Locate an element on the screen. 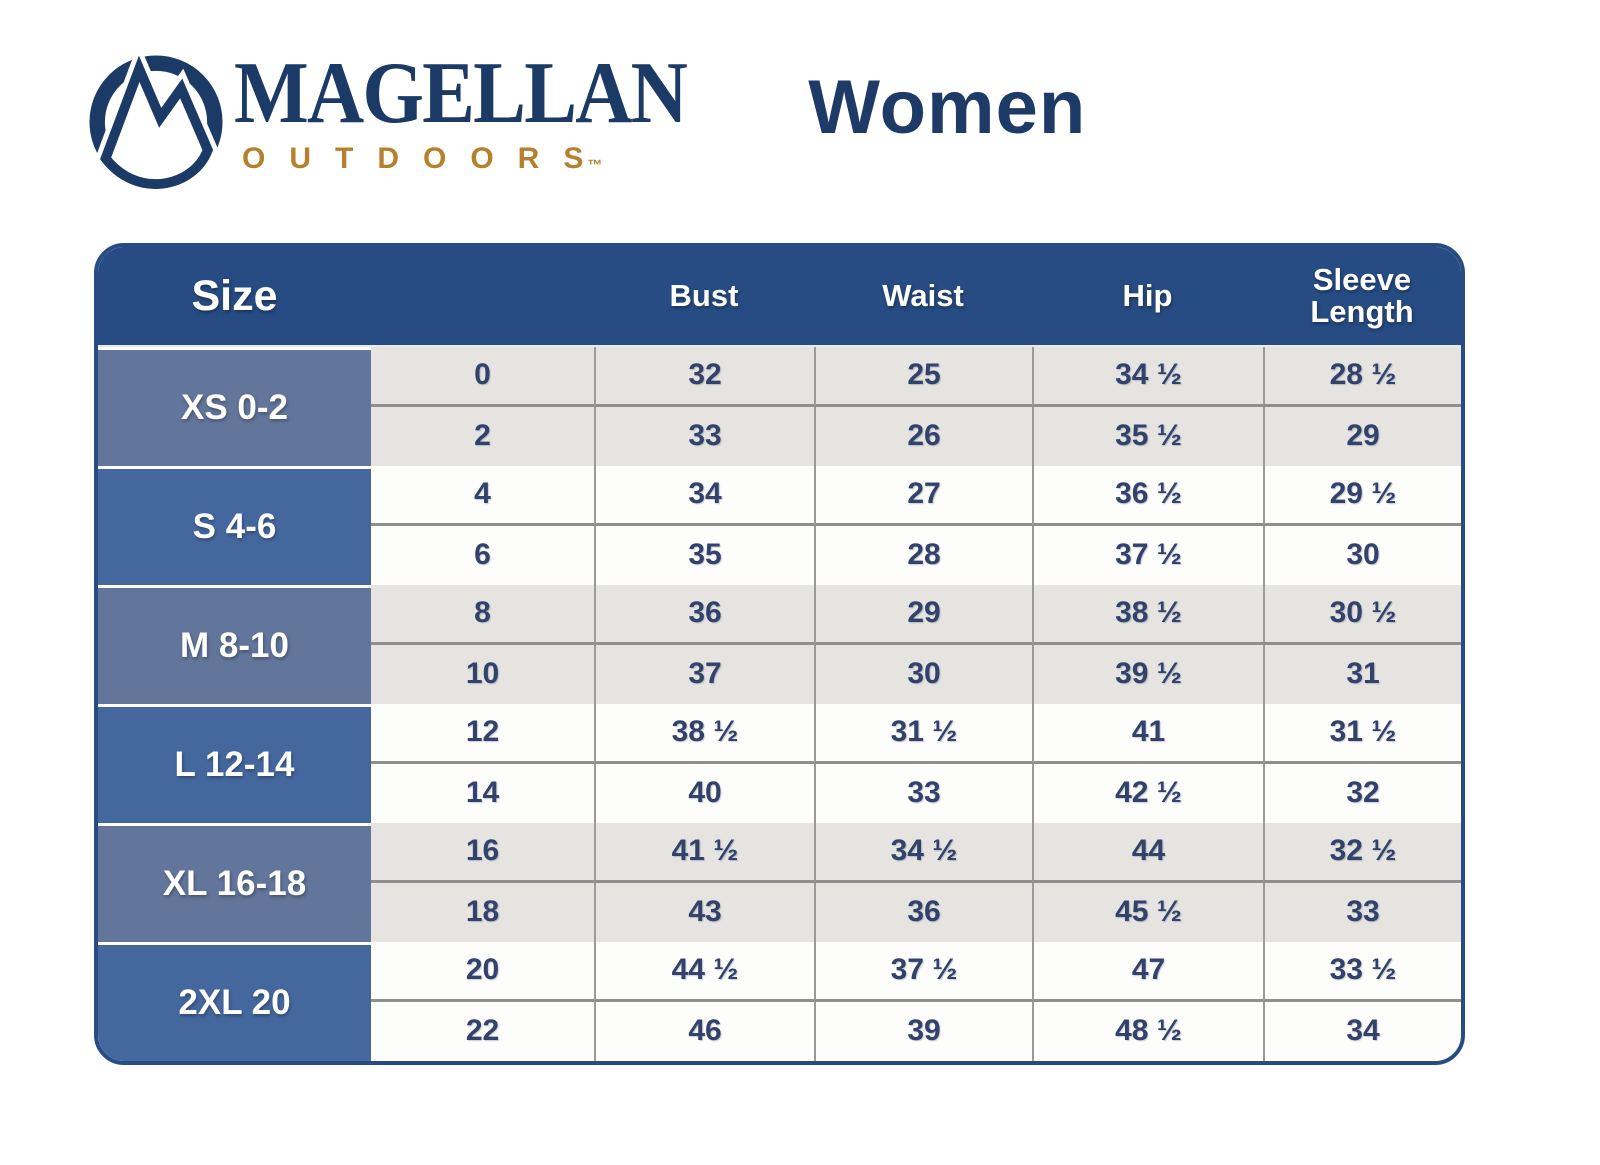 The width and height of the screenshot is (1600, 1165). measurement-cell: 40 is located at coordinates (704, 793).